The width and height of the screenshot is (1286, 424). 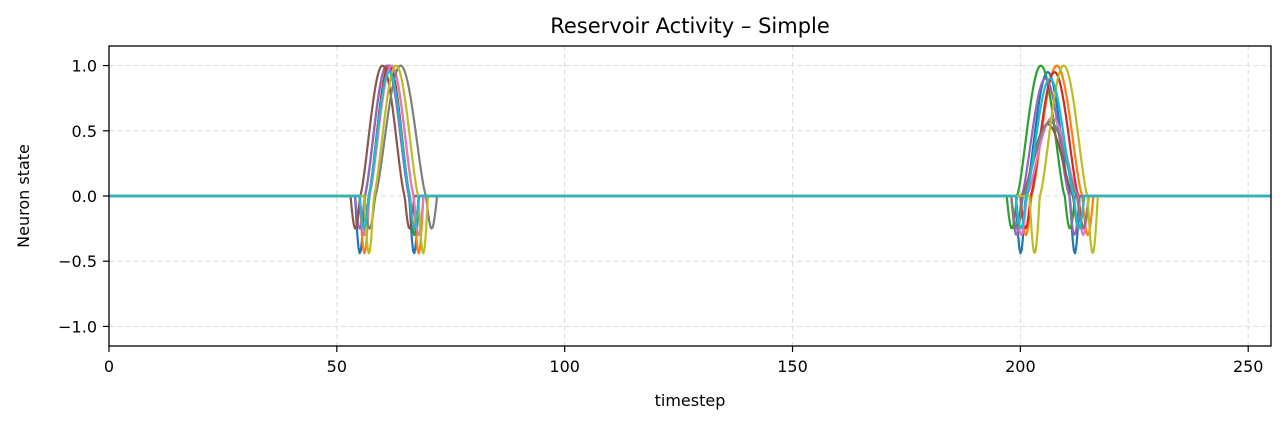 I want to click on y-tick-label: 0.5, so click(x=84, y=131).